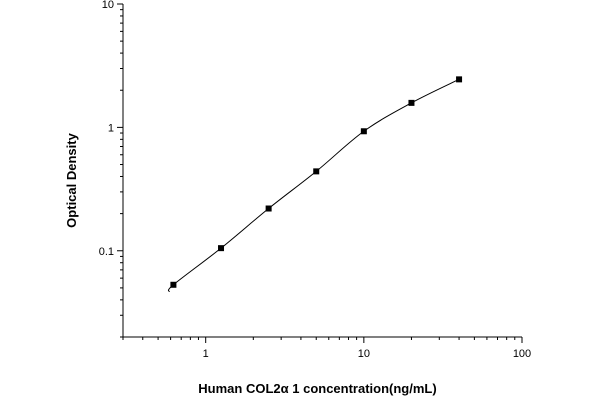  What do you see at coordinates (106, 252) in the screenshot?
I see `y-tick-label: 0.1` at bounding box center [106, 252].